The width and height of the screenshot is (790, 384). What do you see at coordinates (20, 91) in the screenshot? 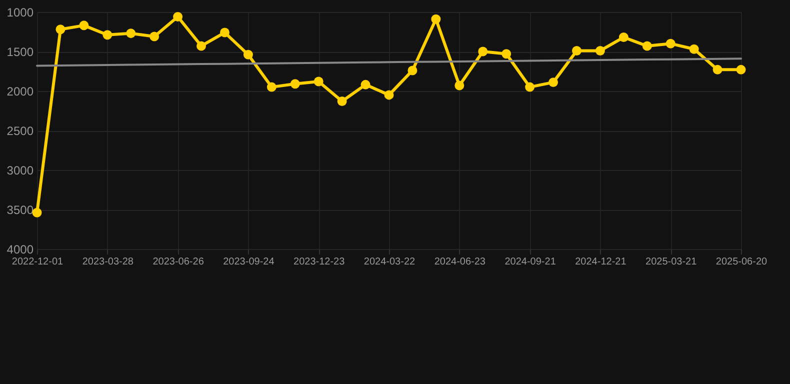
I see `y-tick-label: 2000` at bounding box center [20, 91].